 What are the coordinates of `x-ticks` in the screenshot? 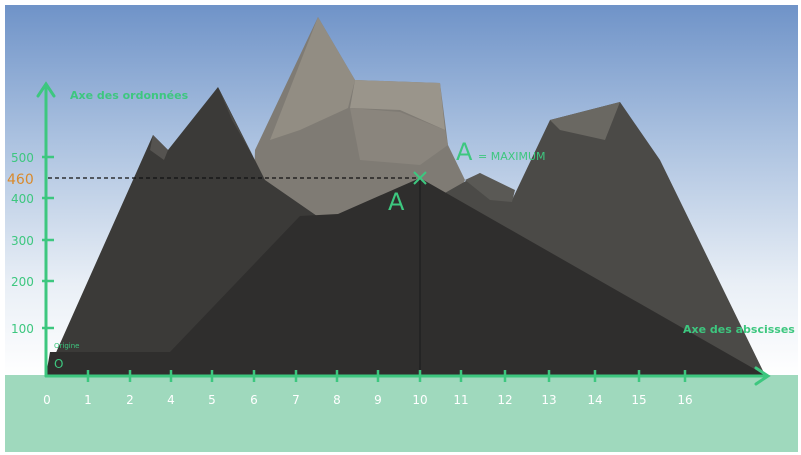 It's located at (386, 376).